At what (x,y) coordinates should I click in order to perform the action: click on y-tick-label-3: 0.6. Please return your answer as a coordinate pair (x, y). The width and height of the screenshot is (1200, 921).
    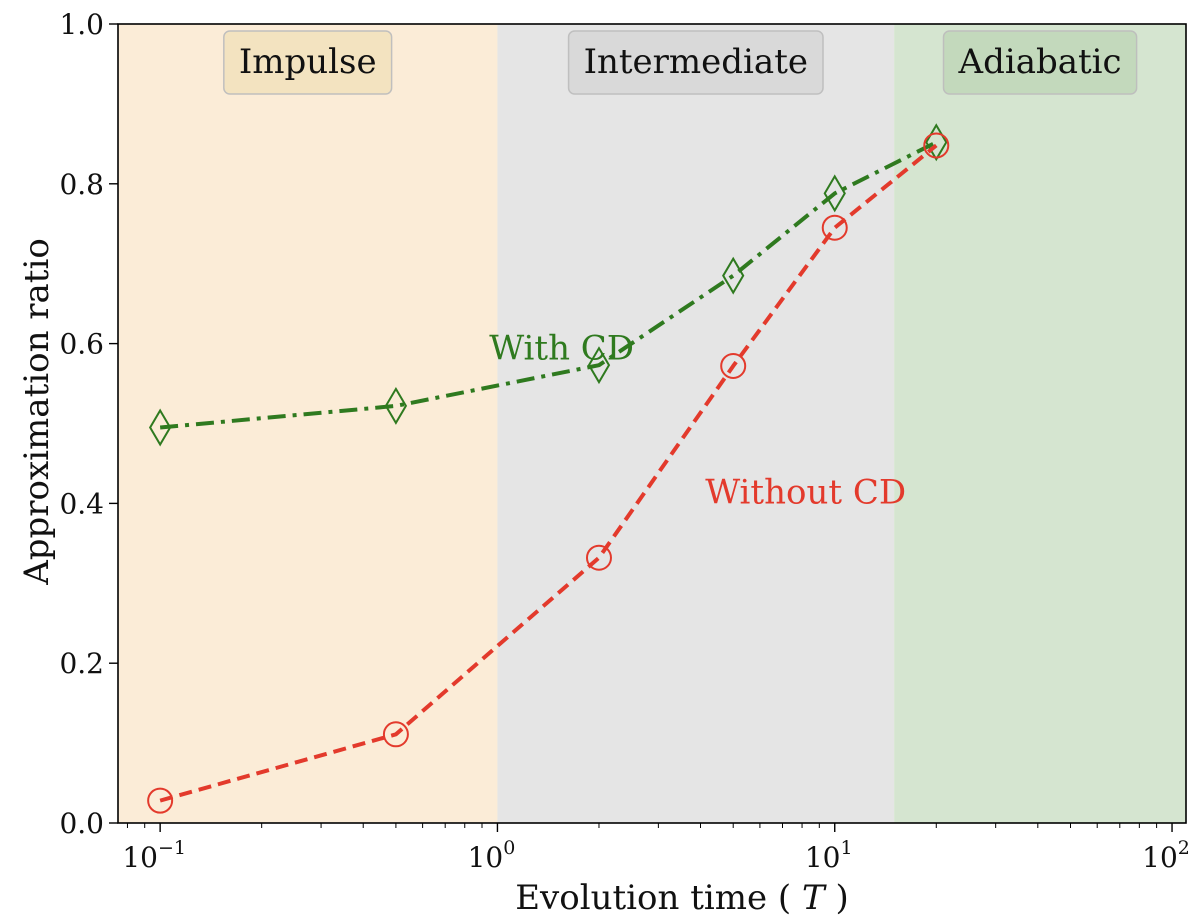
    Looking at the image, I should click on (81, 344).